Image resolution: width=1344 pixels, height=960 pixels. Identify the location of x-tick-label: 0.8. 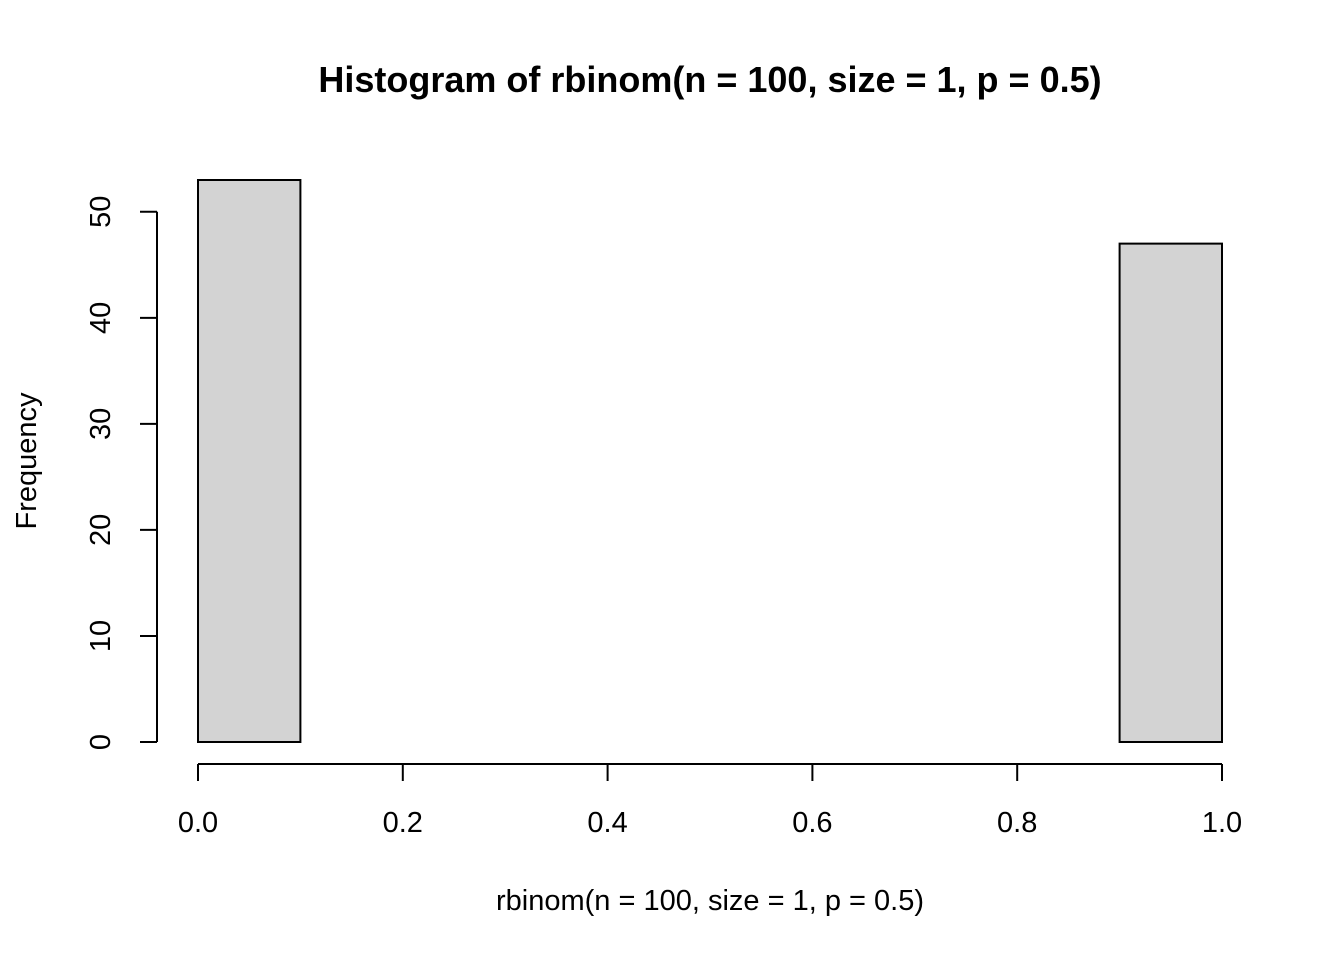
(1017, 823).